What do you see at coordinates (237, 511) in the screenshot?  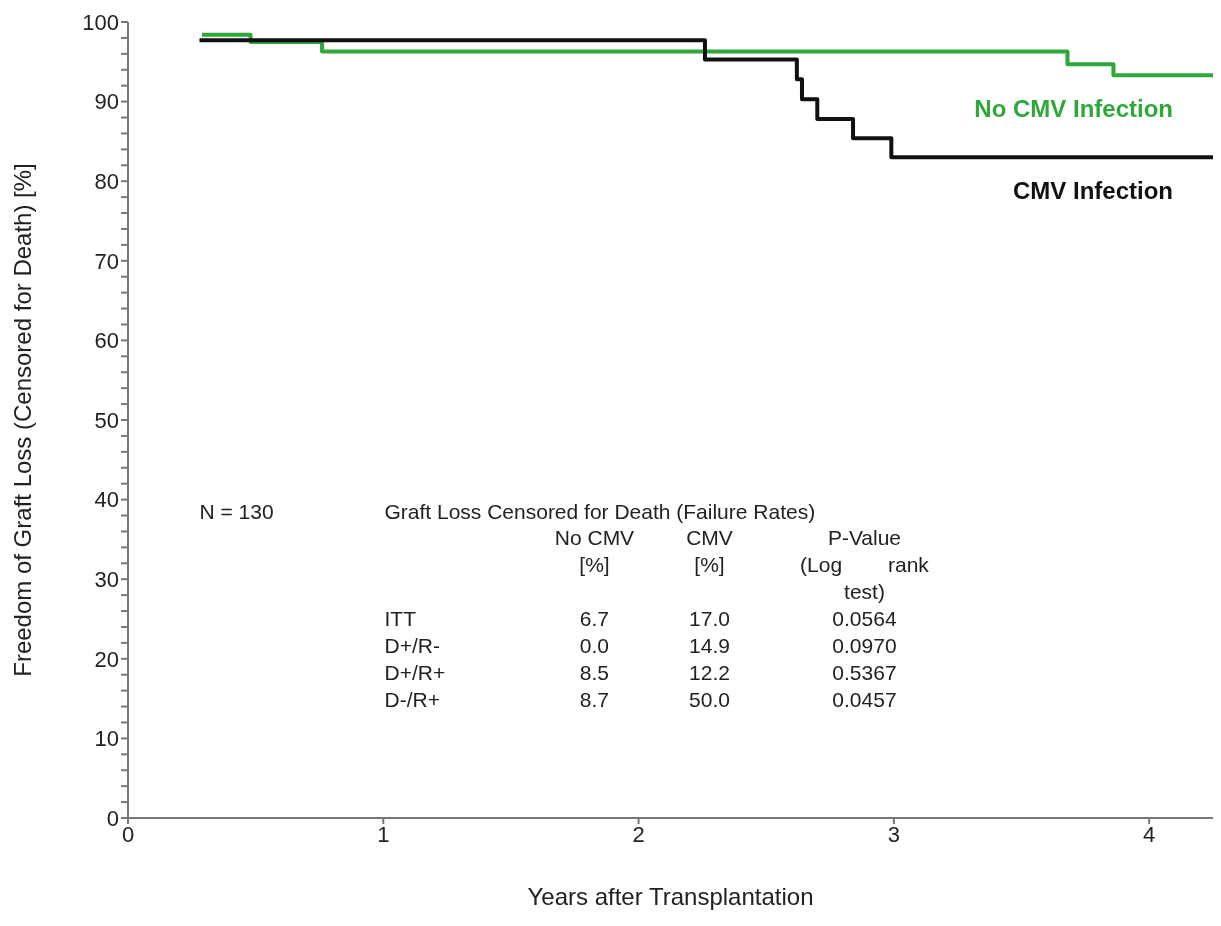 I see `annotation: N = 130` at bounding box center [237, 511].